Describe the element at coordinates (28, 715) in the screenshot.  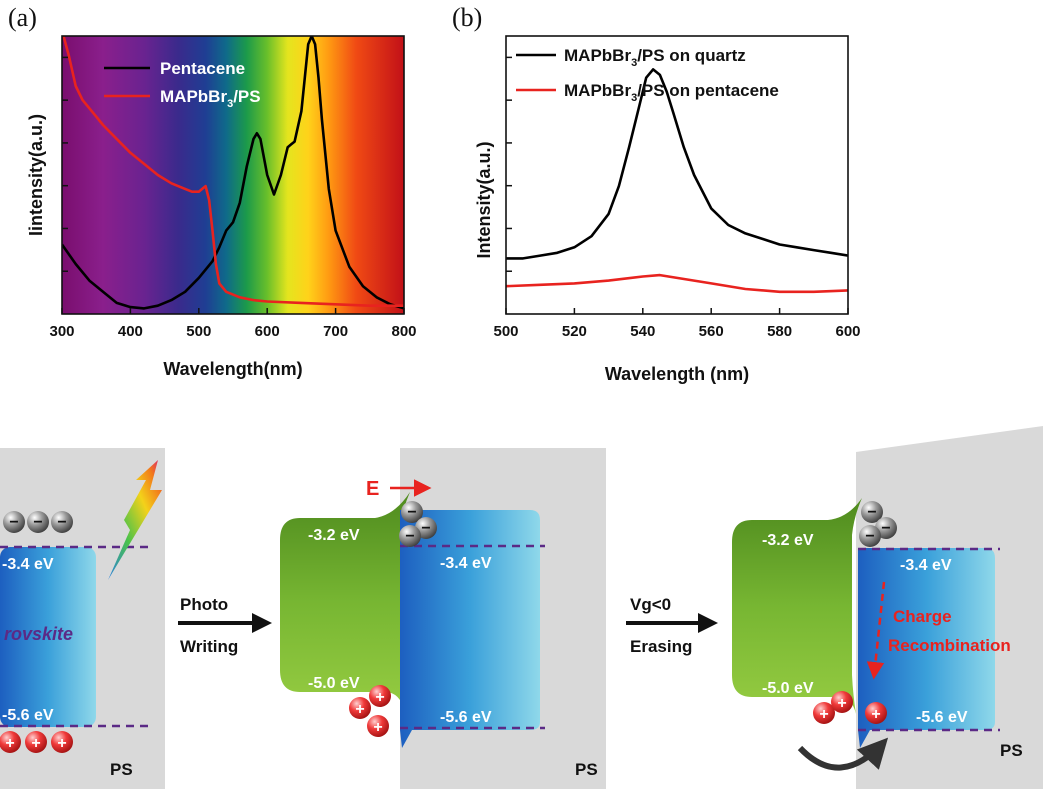
I see `stage1-vb-label: -5.6 eV` at that location.